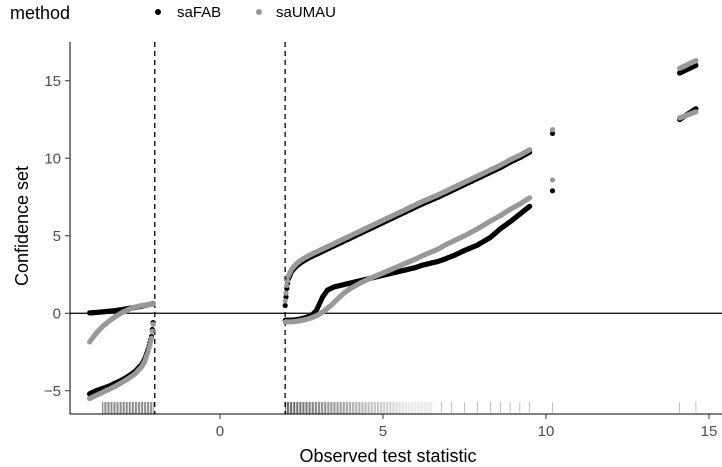  Describe the element at coordinates (259, 12) in the screenshot. I see `legend-key-saumau` at that location.